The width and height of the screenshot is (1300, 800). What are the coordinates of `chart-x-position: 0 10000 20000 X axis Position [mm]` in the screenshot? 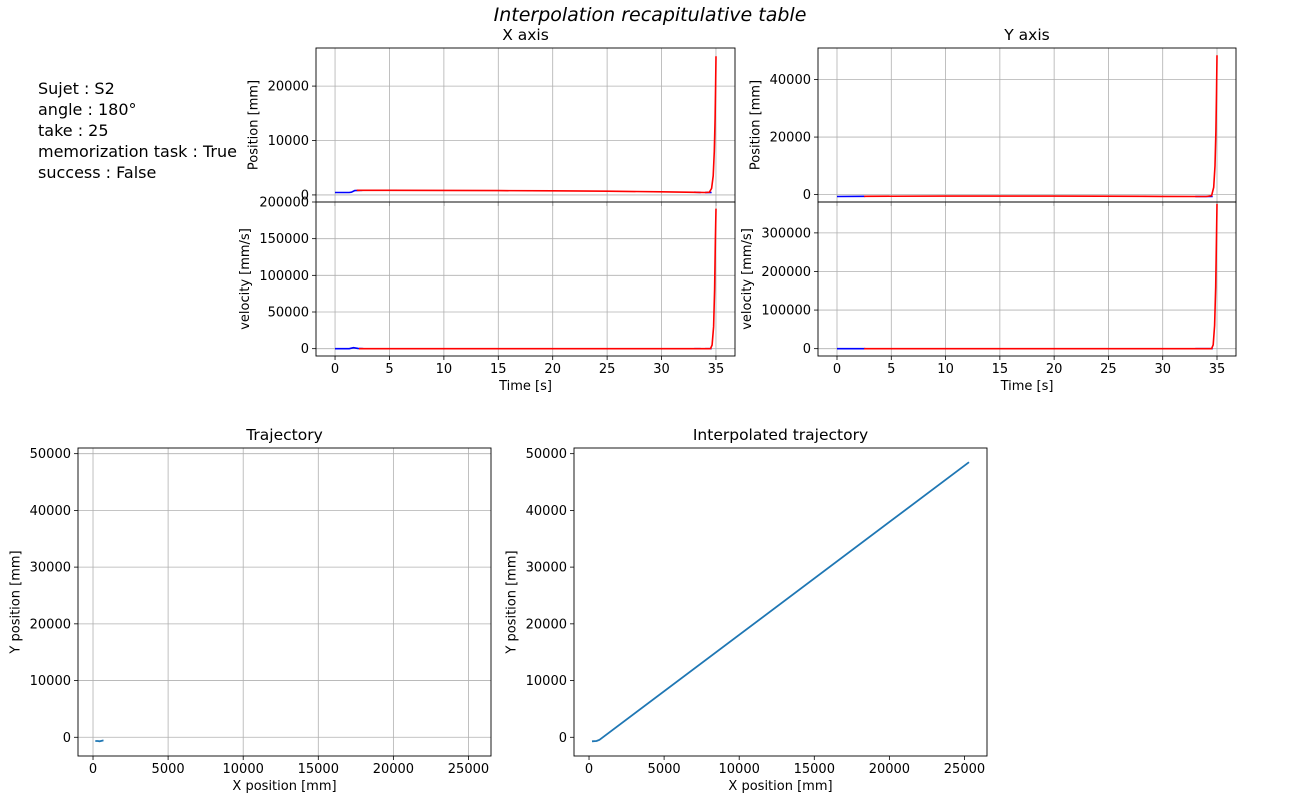 It's located at (491, 116).